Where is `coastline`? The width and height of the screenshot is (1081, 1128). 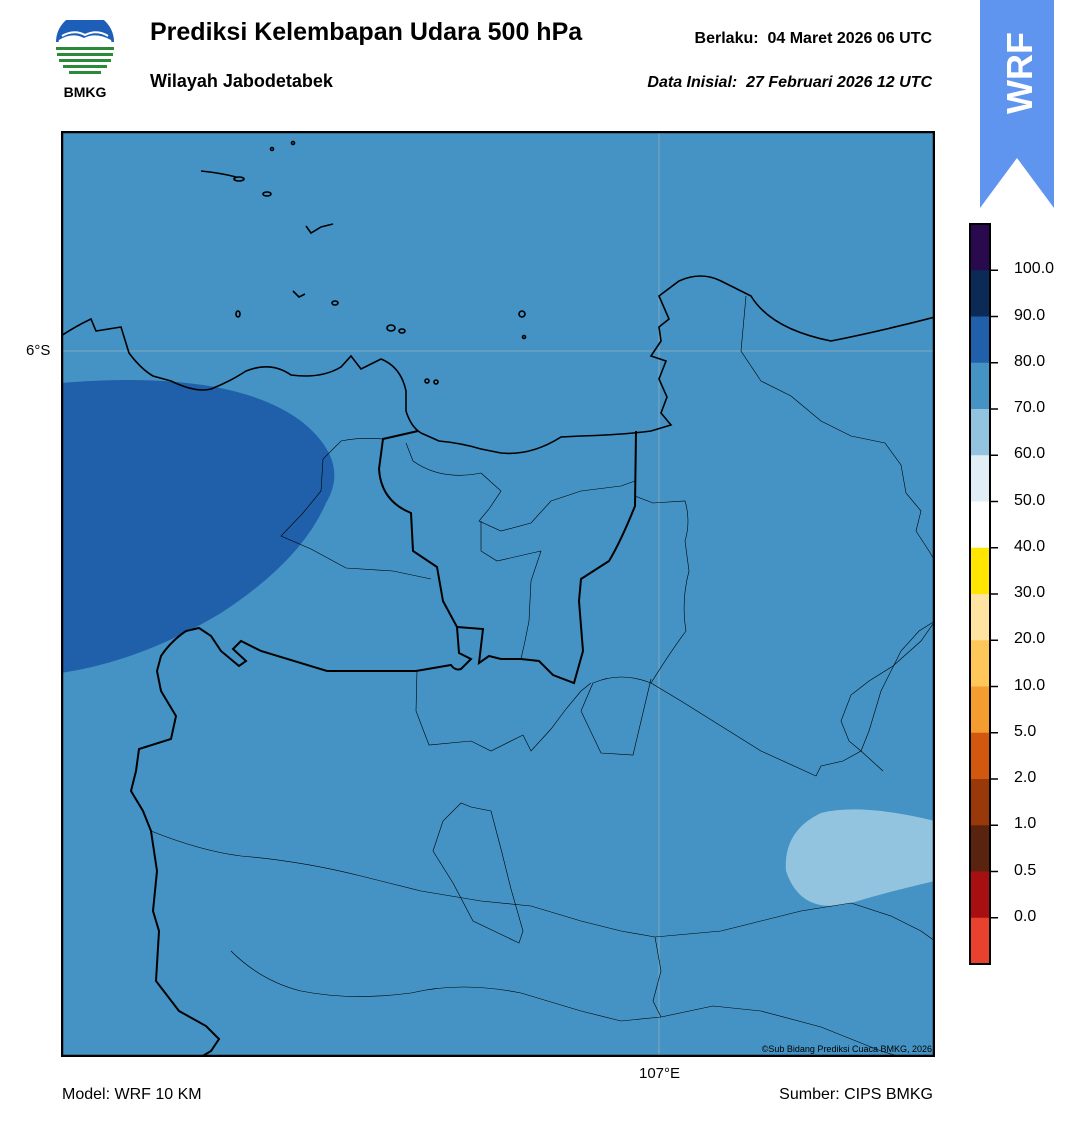
coastline is located at coordinates (498, 365).